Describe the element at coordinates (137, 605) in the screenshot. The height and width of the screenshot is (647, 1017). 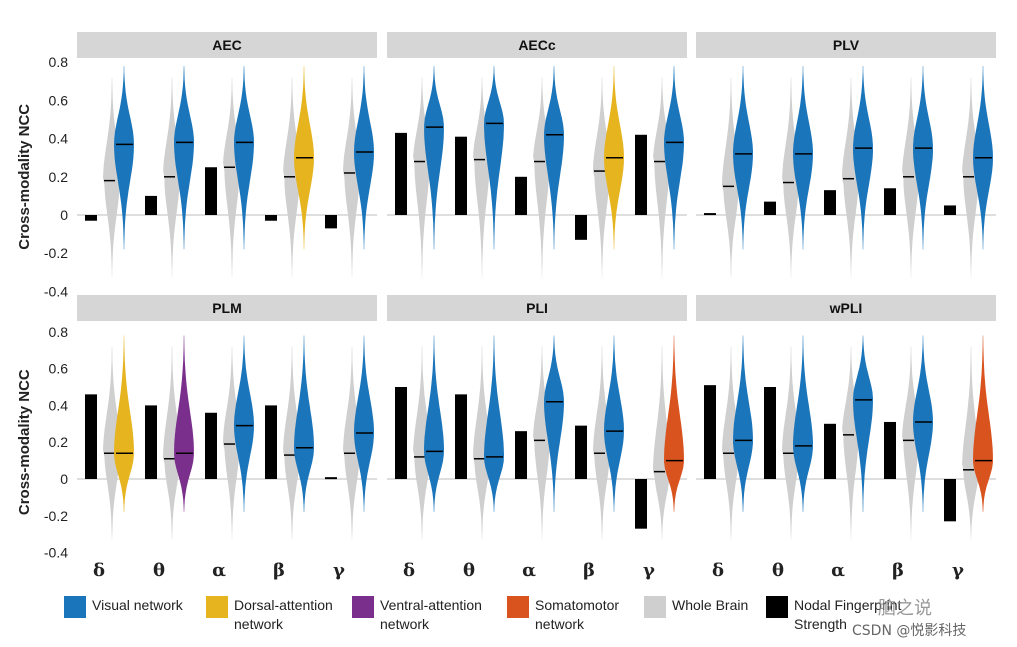
I see `legend-label-visual: Visual network` at that location.